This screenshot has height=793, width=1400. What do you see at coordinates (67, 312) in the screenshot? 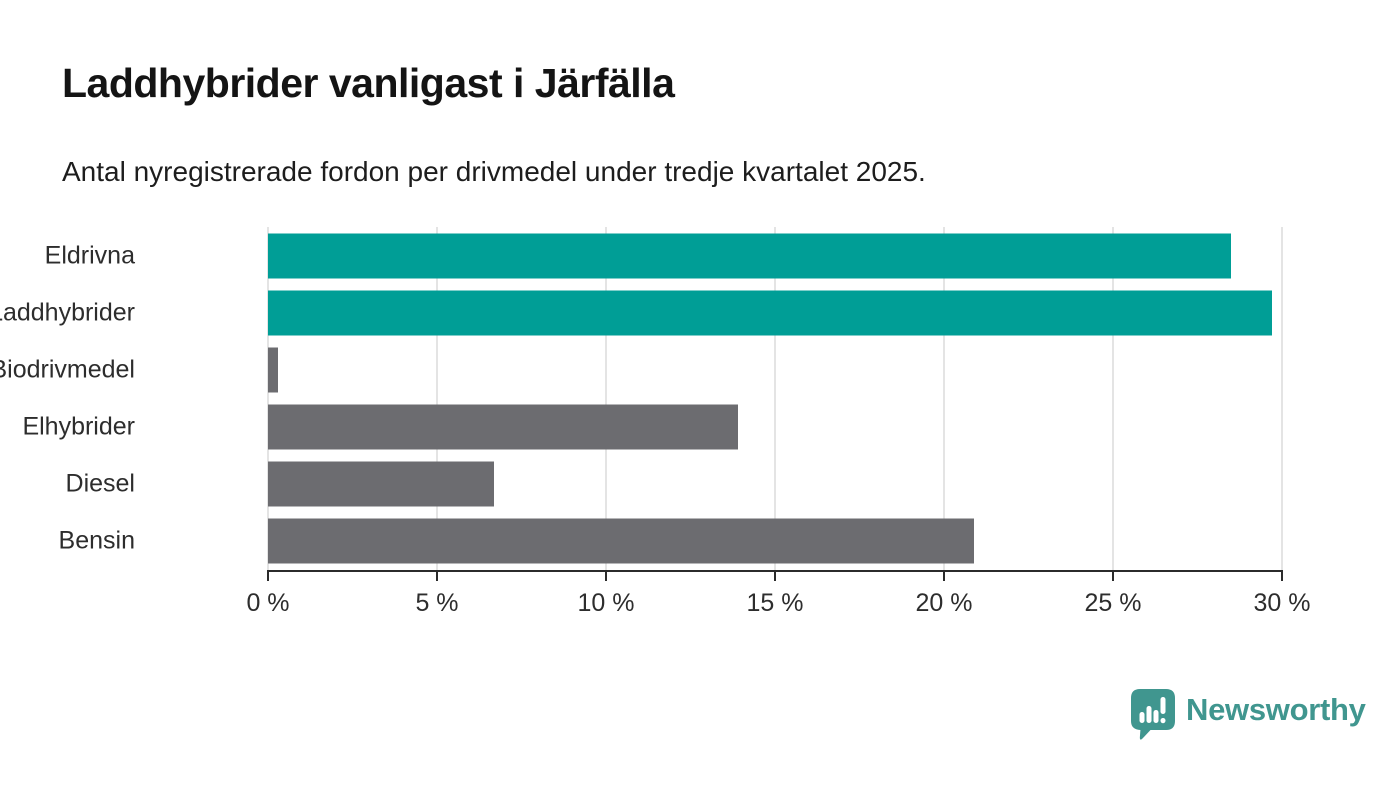
I see `category-label: Laddhybrider` at bounding box center [67, 312].